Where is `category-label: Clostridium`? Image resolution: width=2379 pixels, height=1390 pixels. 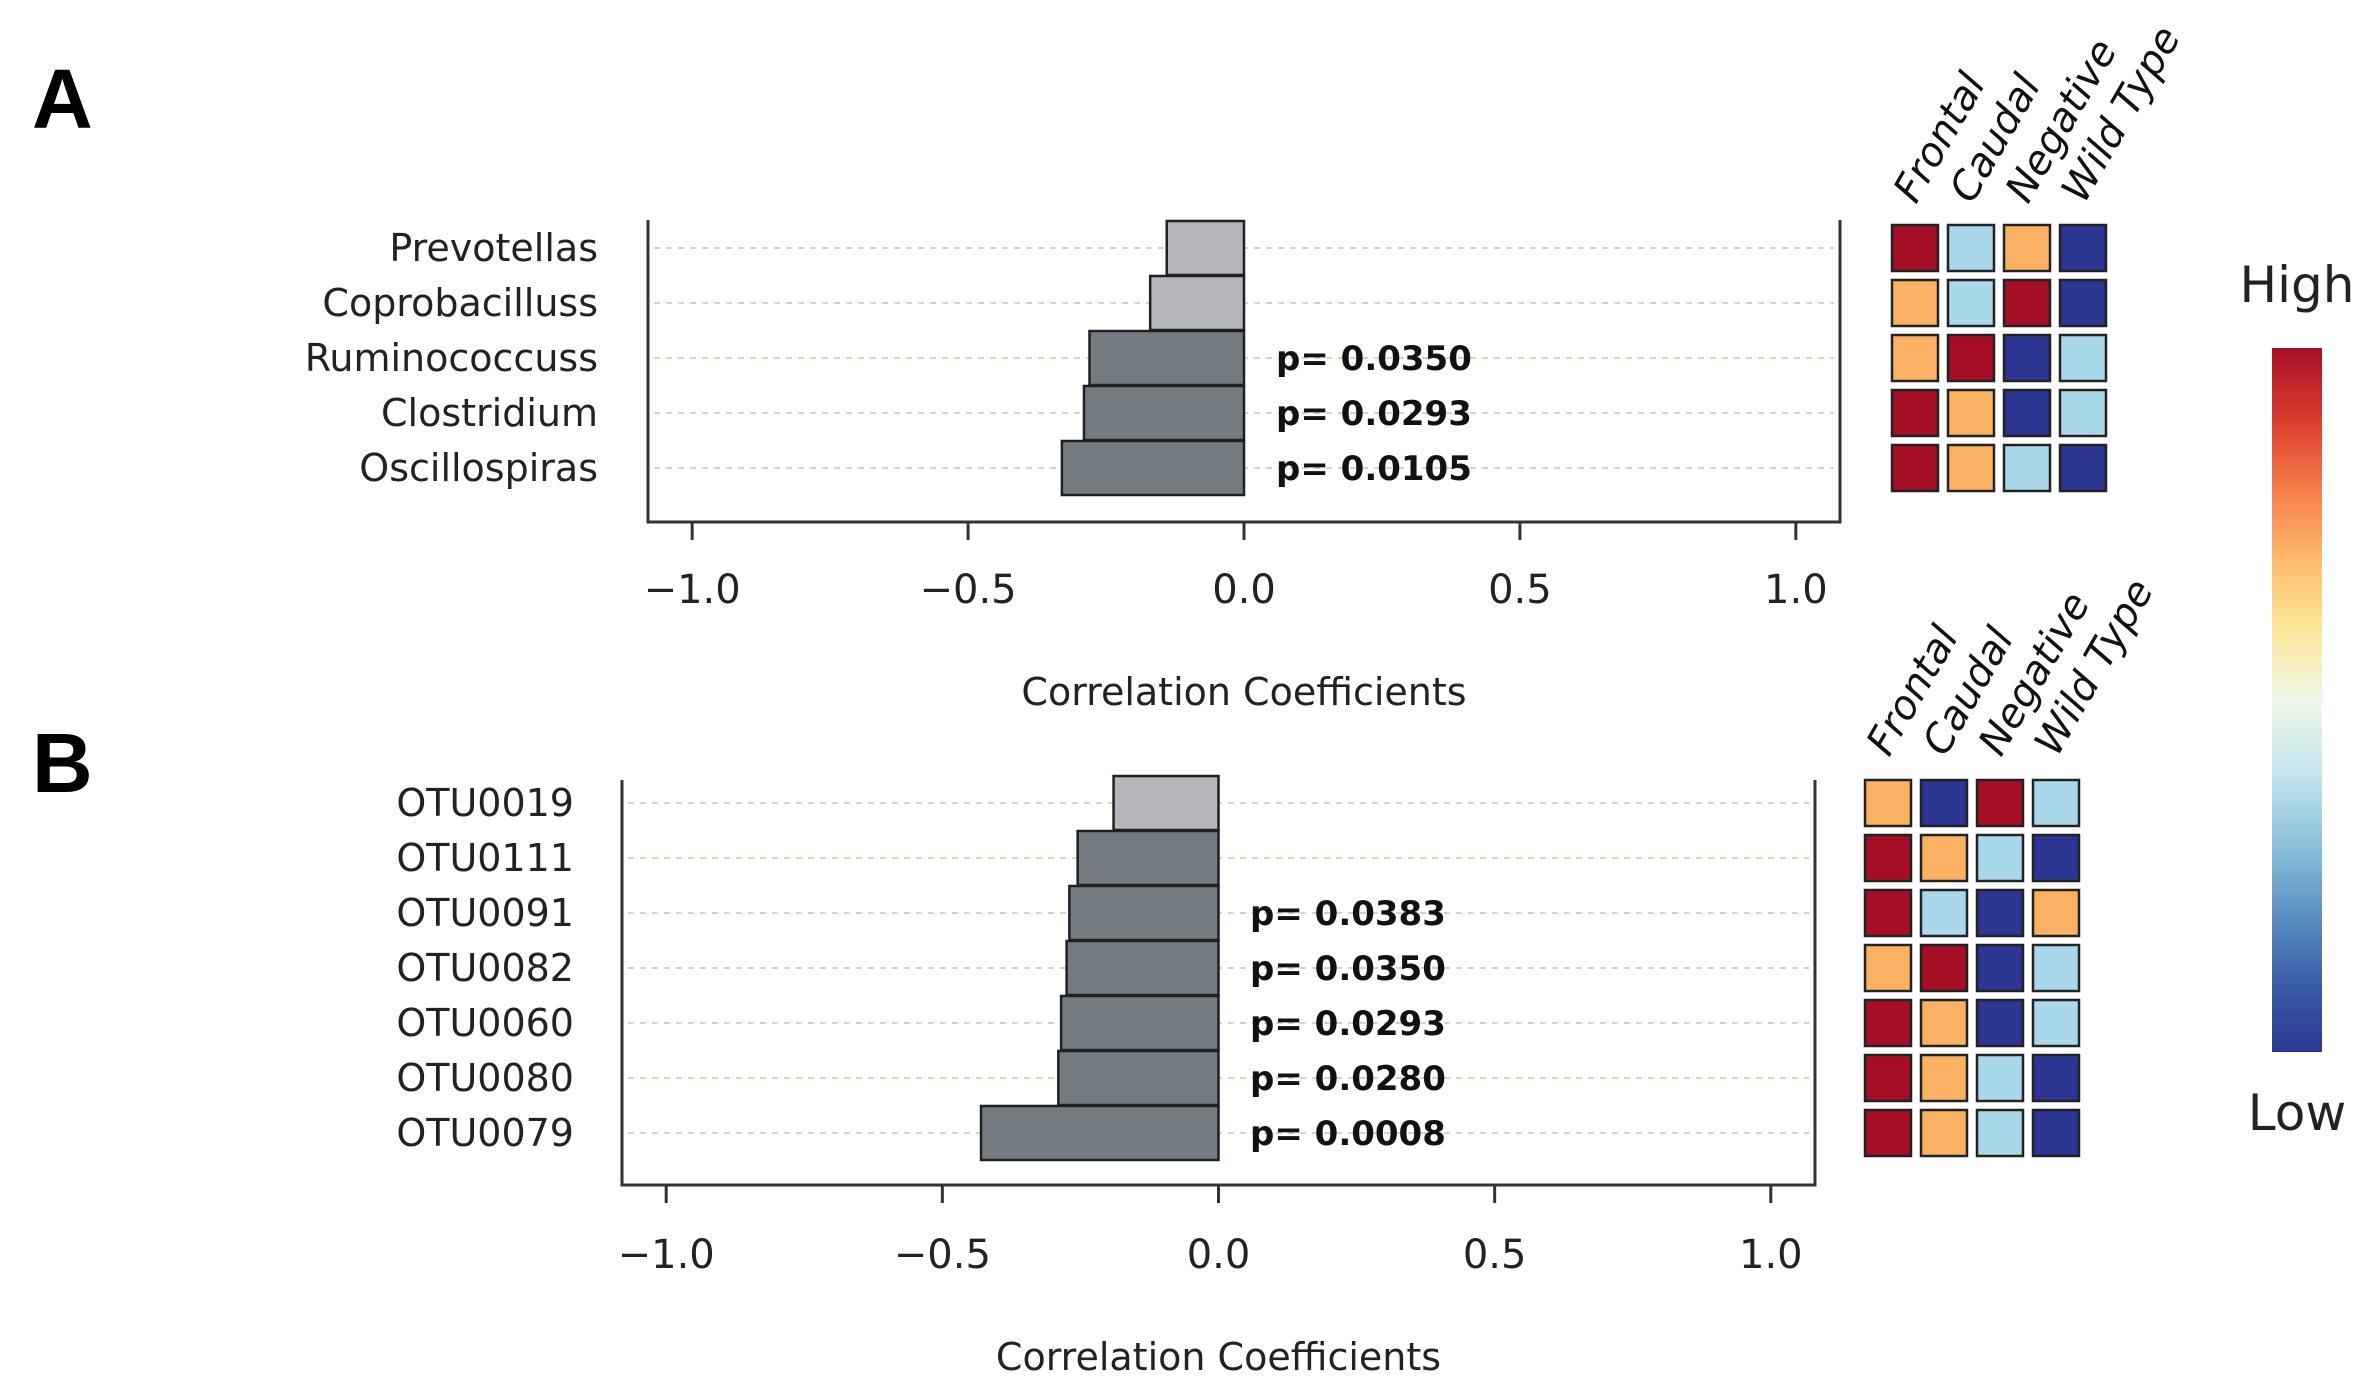
category-label: Clostridium is located at coordinates (489, 413).